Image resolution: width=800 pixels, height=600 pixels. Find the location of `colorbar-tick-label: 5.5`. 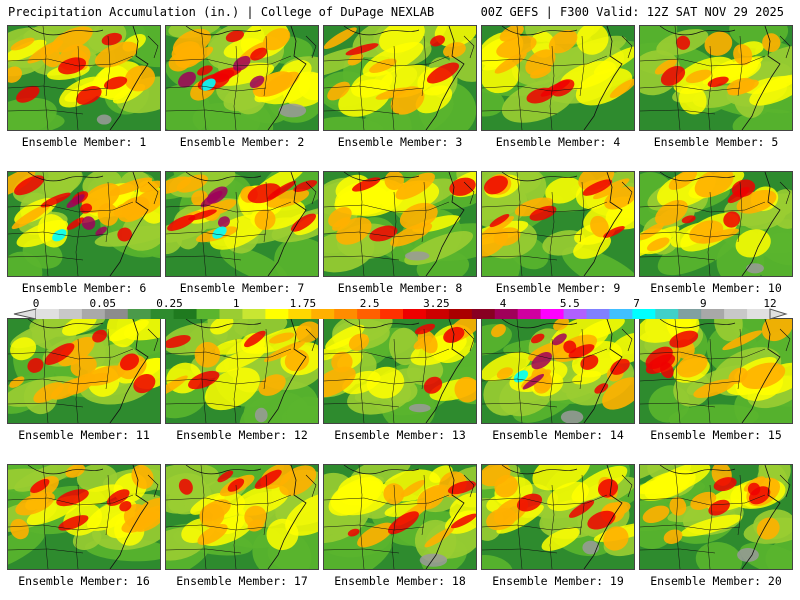

colorbar-tick-label: 5.5 is located at coordinates (569, 303).